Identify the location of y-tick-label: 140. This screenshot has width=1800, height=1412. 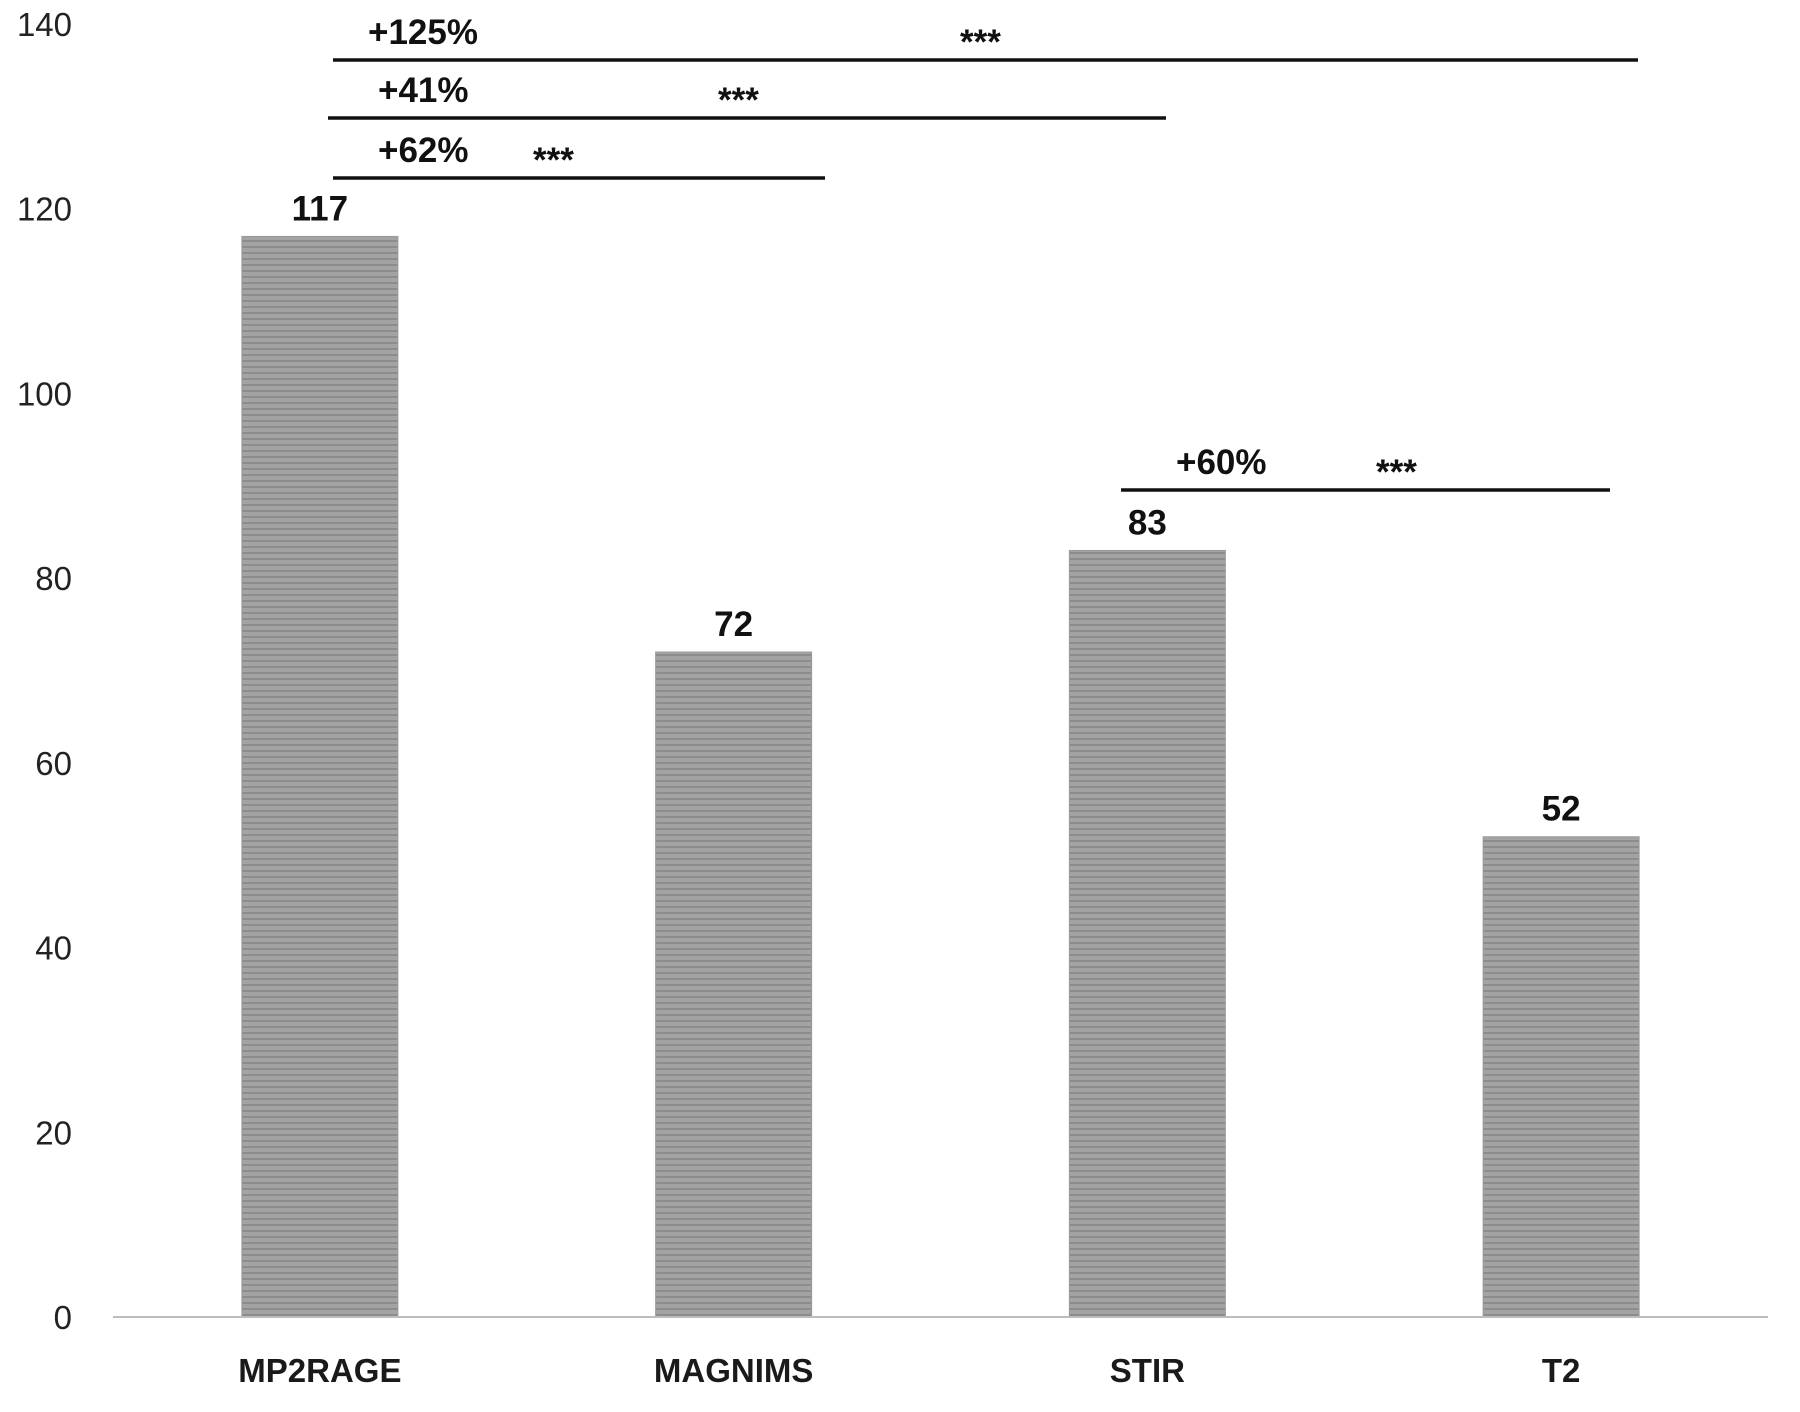
(44, 24).